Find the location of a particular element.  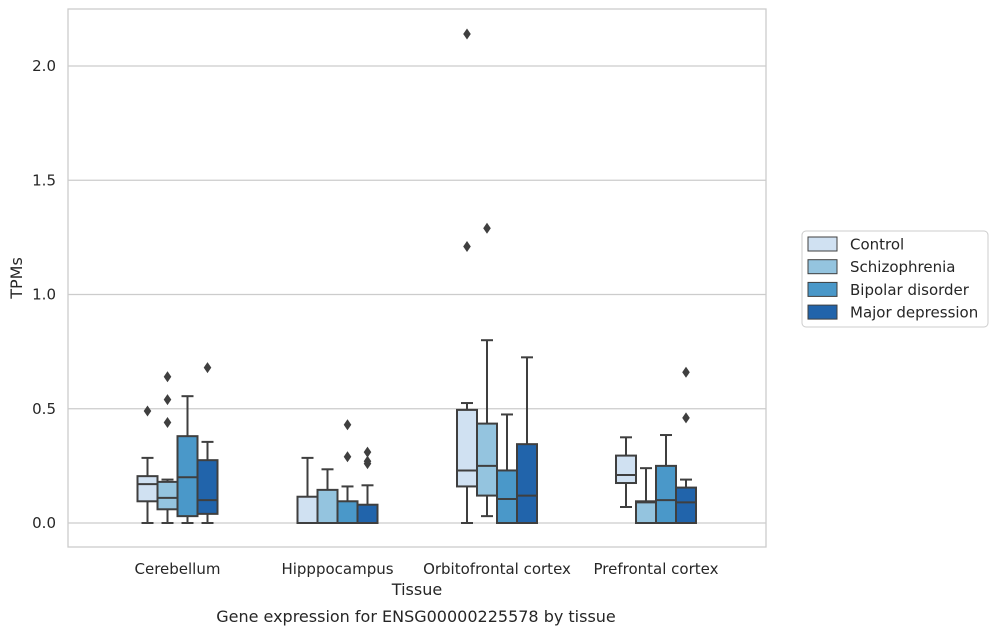

y-axis-title: TPMs is located at coordinates (16, 278).